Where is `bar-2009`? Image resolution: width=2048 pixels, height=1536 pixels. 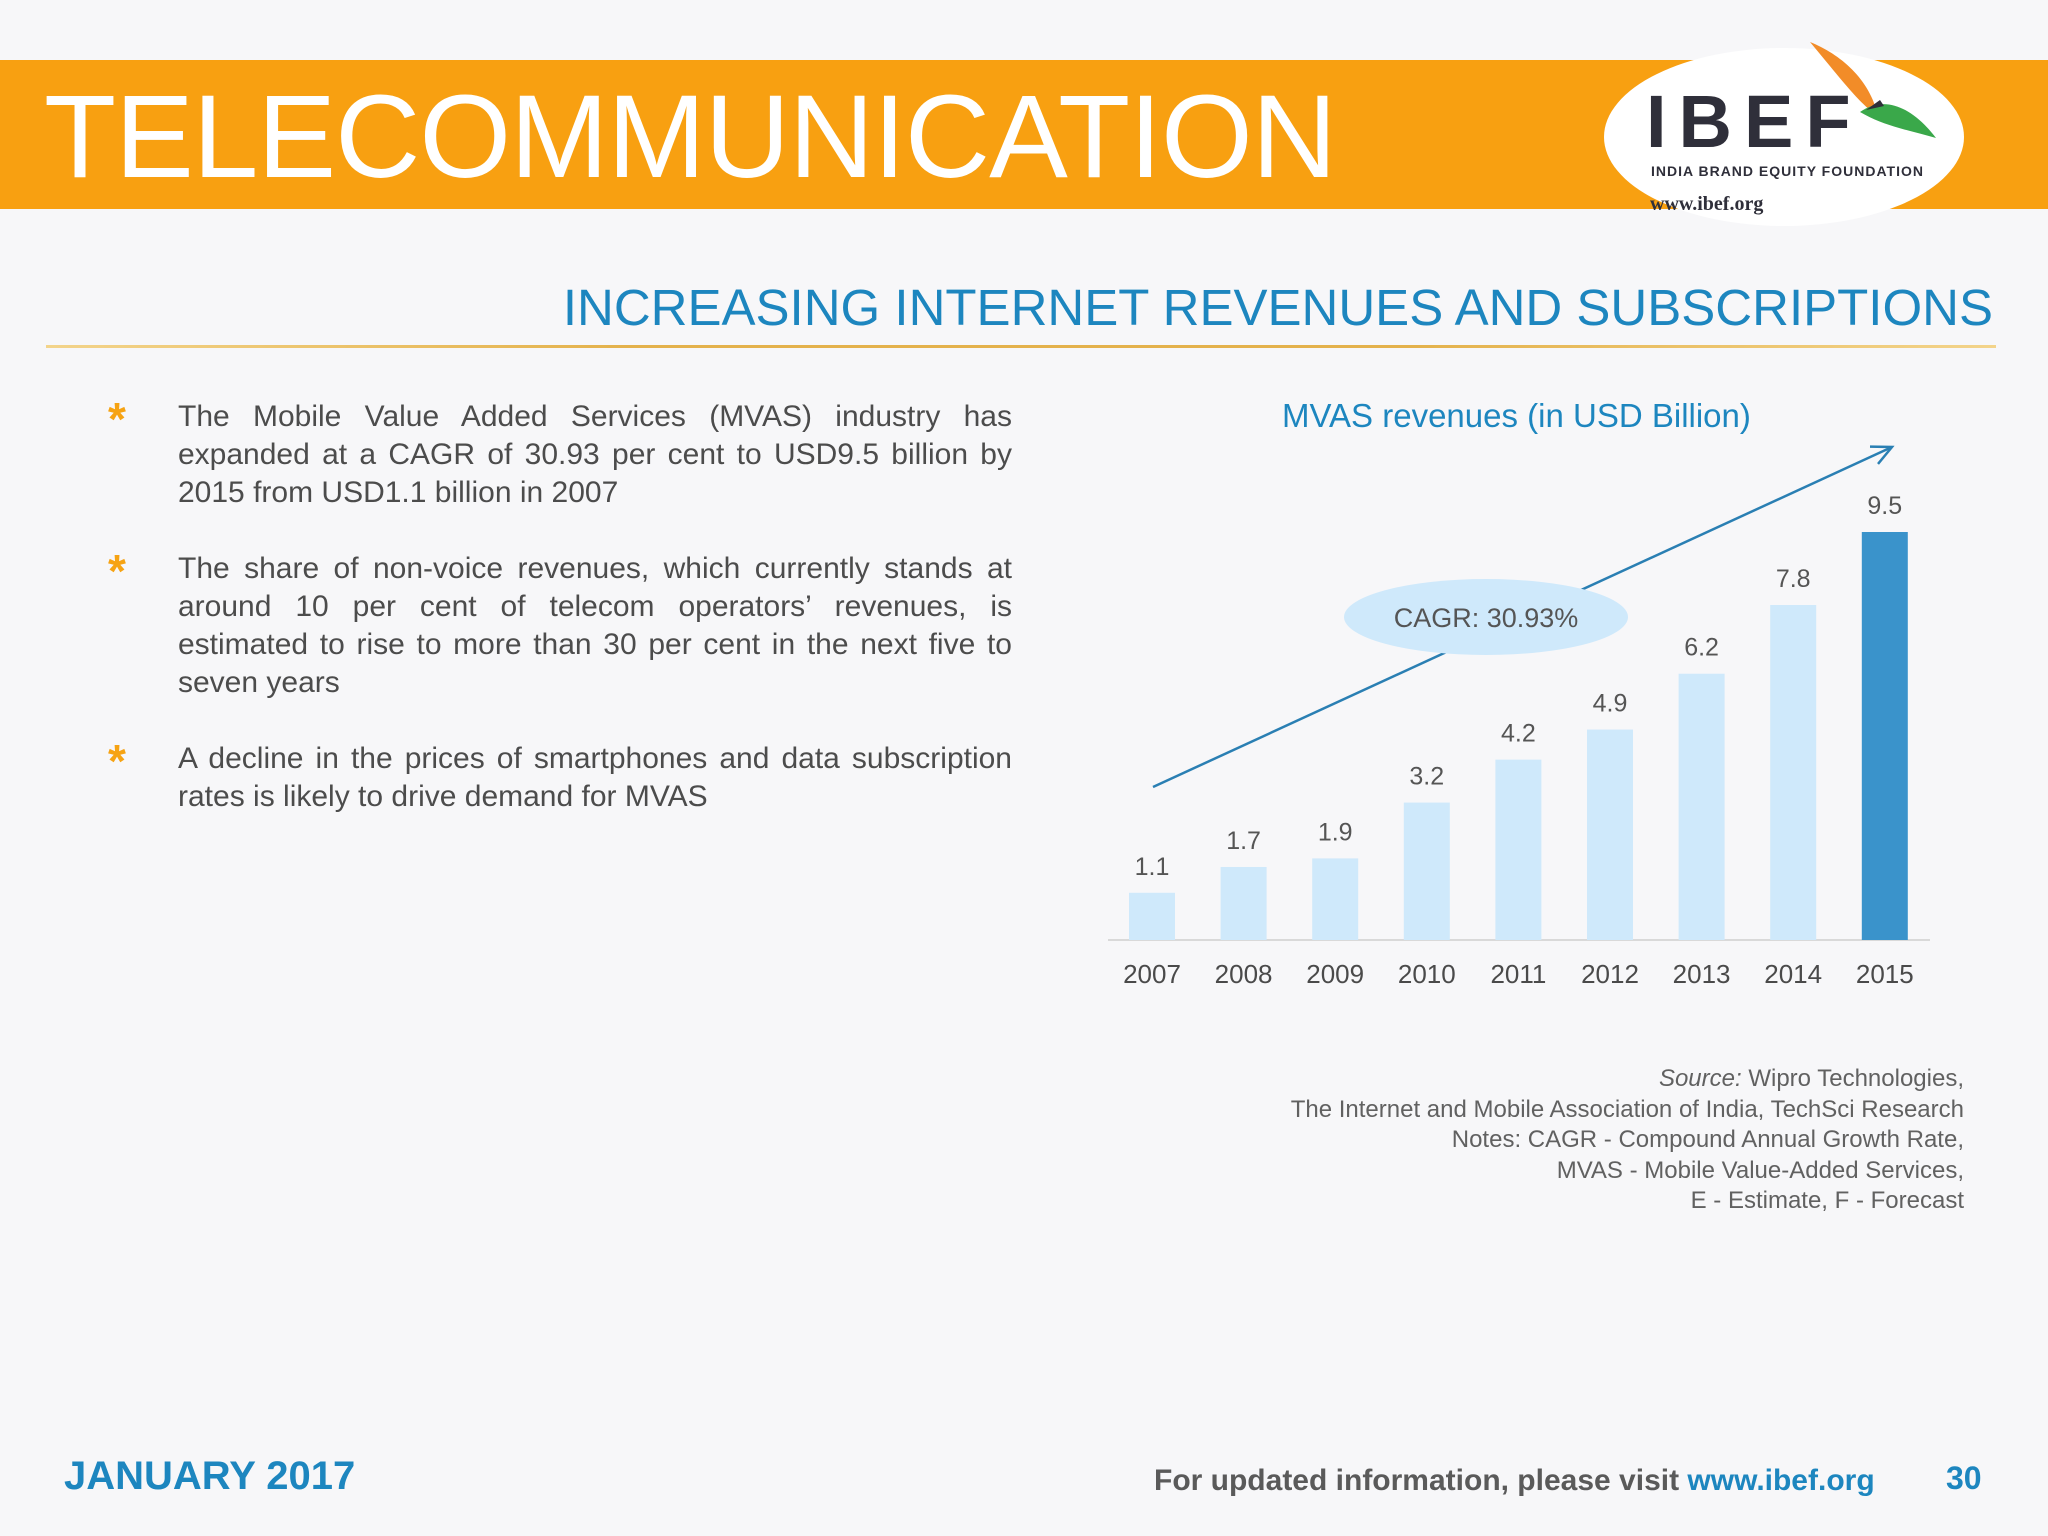
bar-2009 is located at coordinates (1335, 899).